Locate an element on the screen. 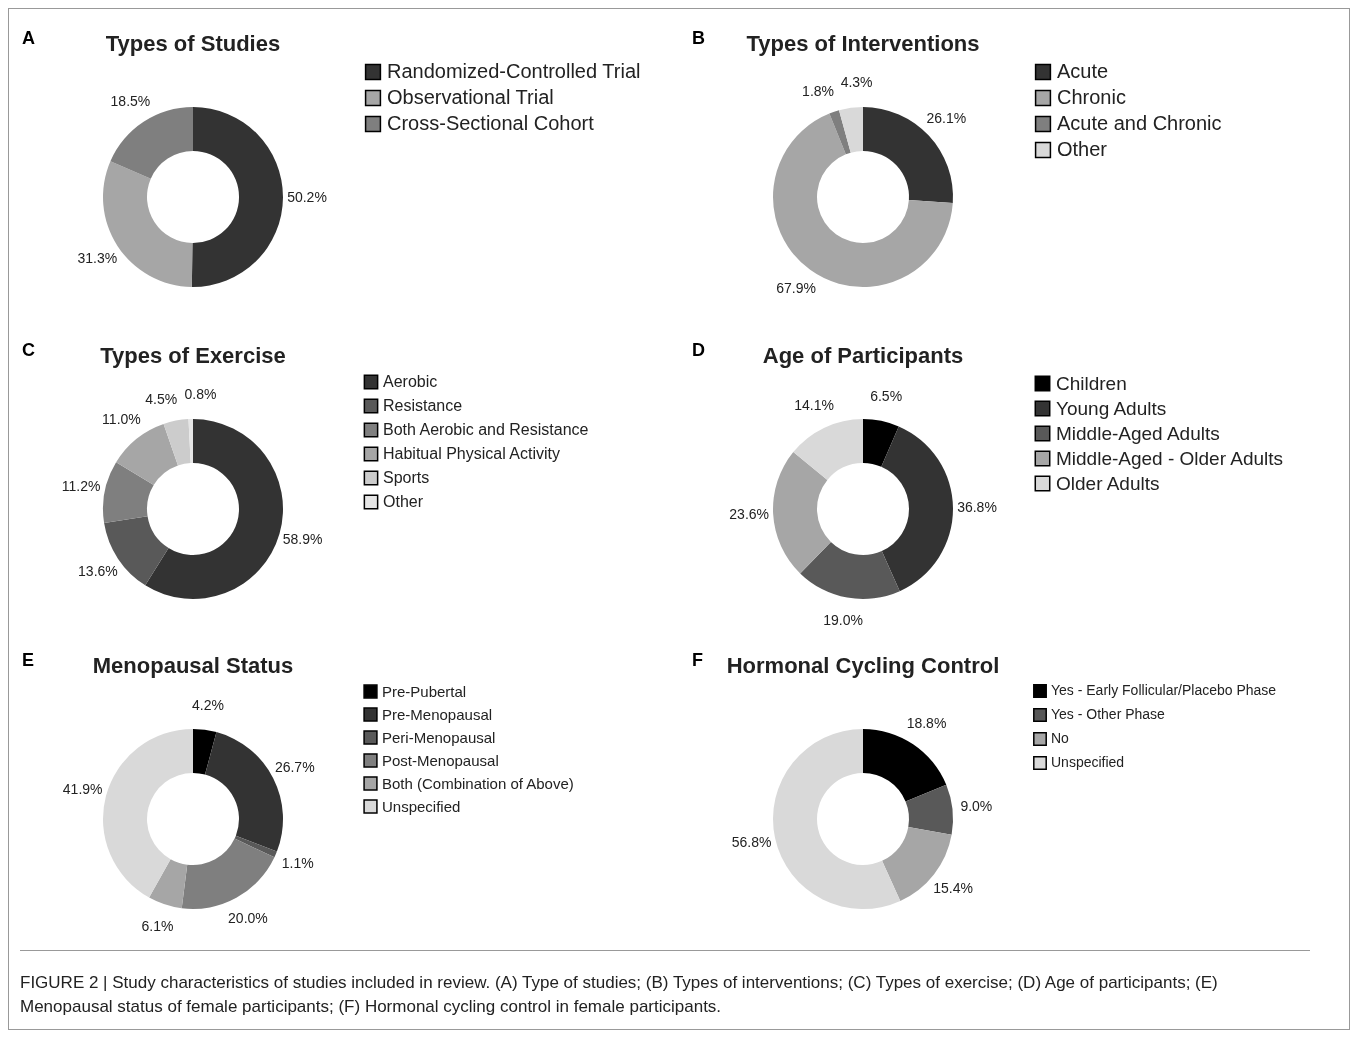 This screenshot has width=1358, height=1039. data-label: 1.1% is located at coordinates (297, 862).